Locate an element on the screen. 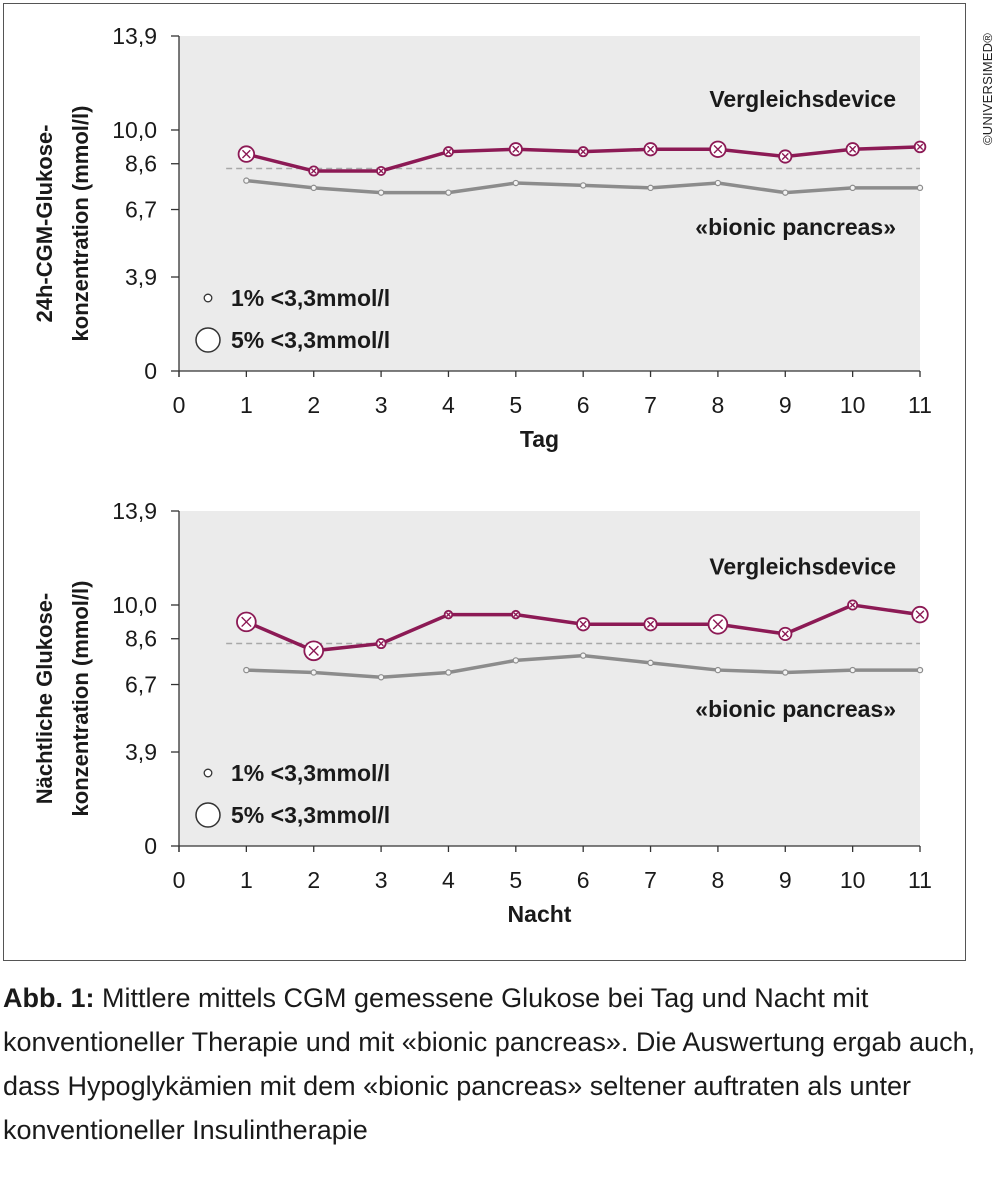 This screenshot has width=1006, height=1195. copyright-notice: ©UNIVERSIMED® is located at coordinates (992, 80).